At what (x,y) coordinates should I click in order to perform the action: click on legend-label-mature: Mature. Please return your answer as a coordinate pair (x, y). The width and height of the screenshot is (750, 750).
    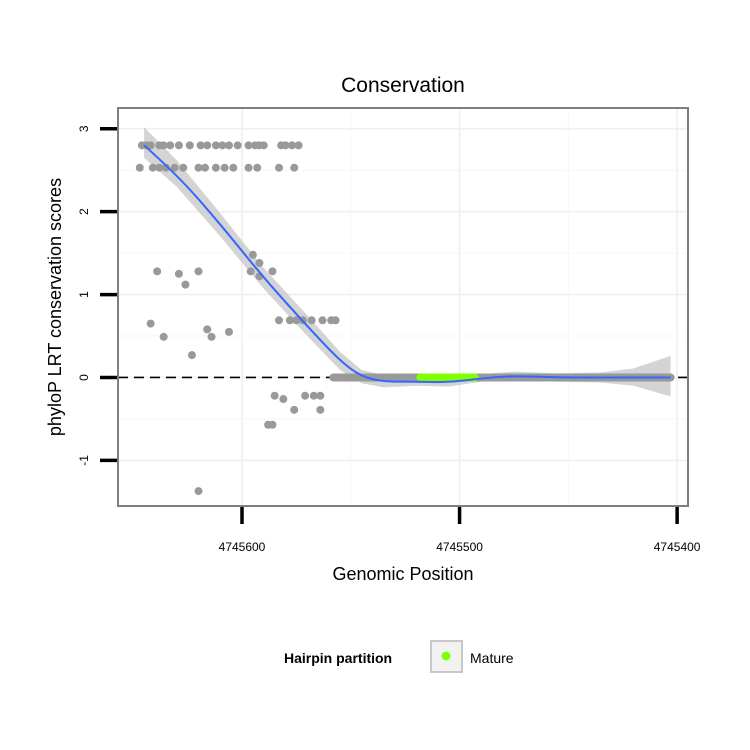
    Looking at the image, I should click on (492, 658).